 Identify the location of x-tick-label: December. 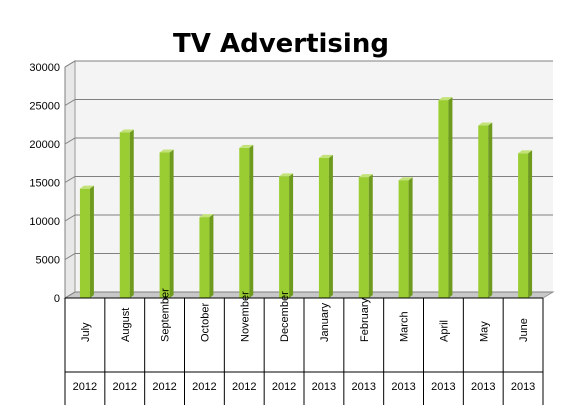
(285, 316).